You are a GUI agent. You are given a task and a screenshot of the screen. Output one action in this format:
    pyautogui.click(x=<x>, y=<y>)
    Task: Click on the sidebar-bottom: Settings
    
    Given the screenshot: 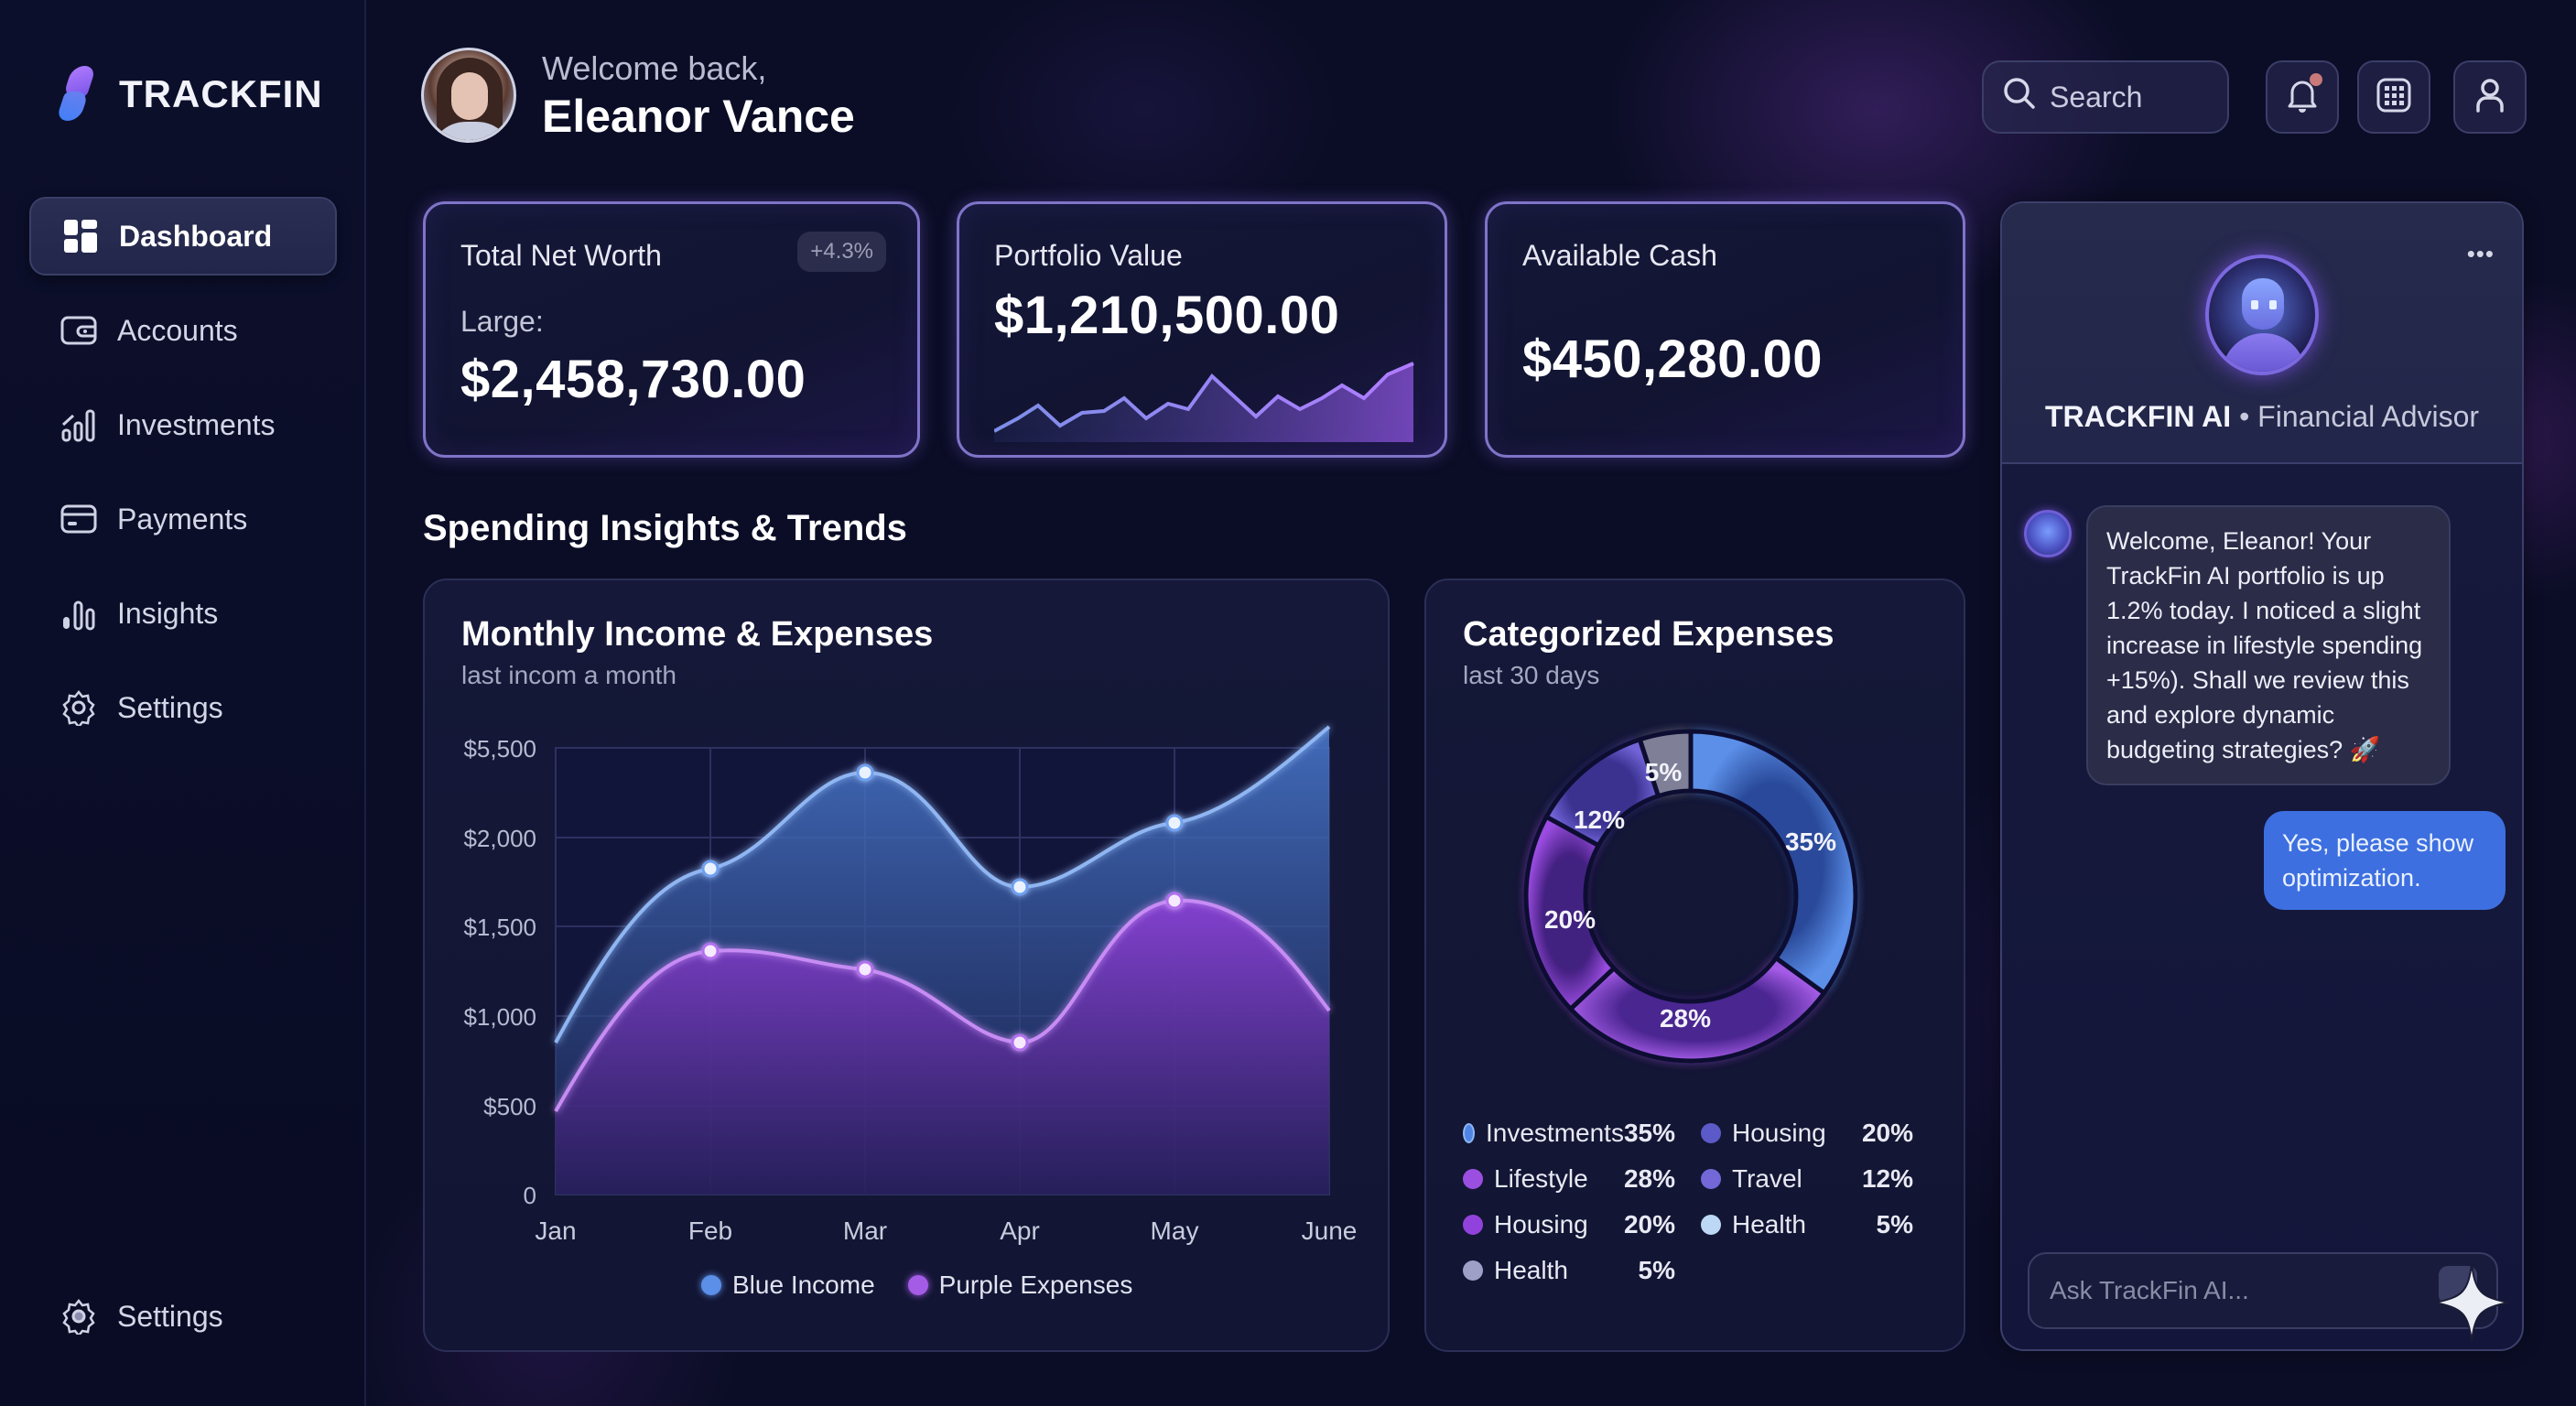 What is the action you would take?
    pyautogui.click(x=183, y=1324)
    